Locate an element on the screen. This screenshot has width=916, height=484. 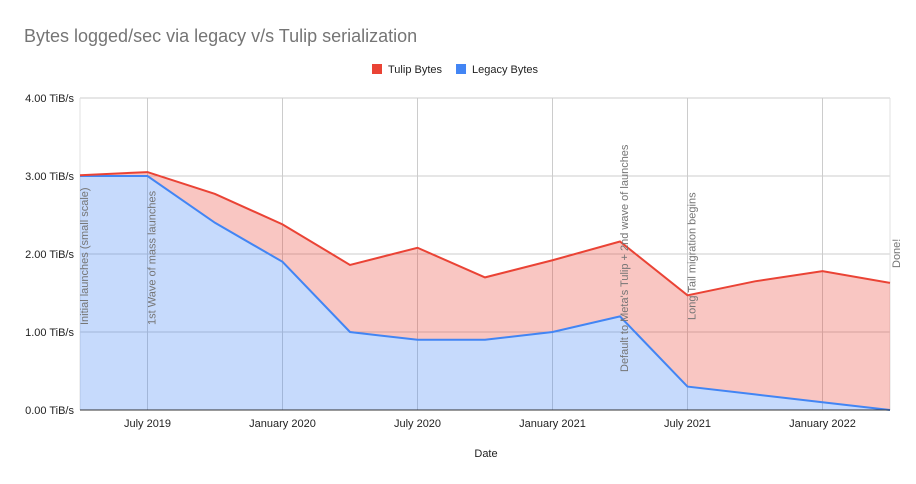
annotation-label: Done! is located at coordinates (897, 253).